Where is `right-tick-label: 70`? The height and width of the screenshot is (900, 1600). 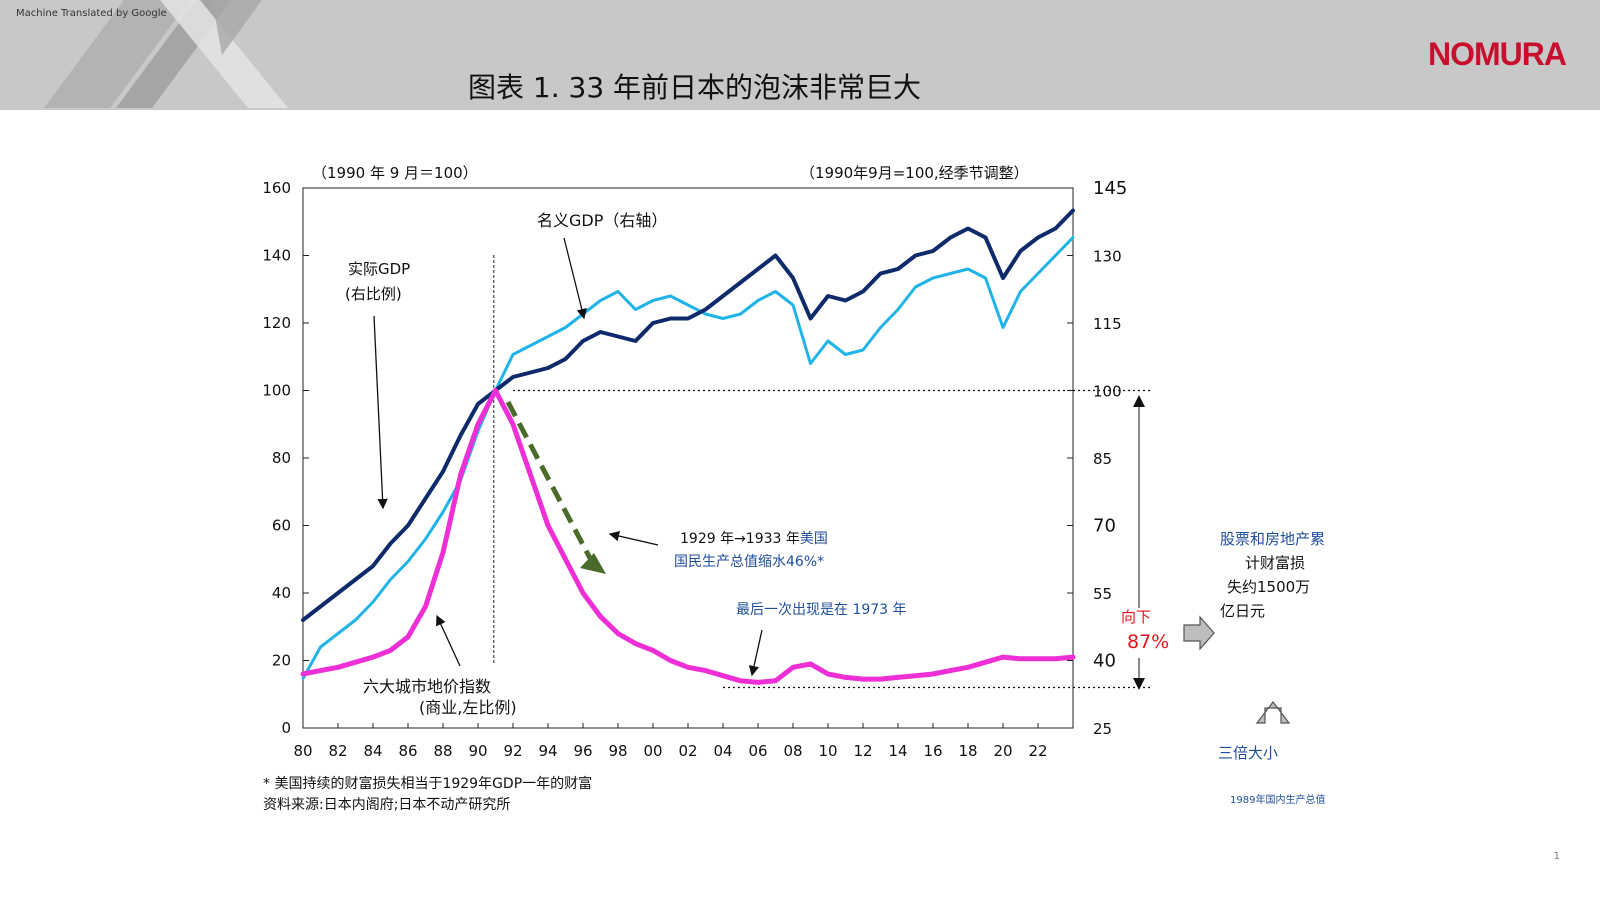
right-tick-label: 70 is located at coordinates (1104, 526).